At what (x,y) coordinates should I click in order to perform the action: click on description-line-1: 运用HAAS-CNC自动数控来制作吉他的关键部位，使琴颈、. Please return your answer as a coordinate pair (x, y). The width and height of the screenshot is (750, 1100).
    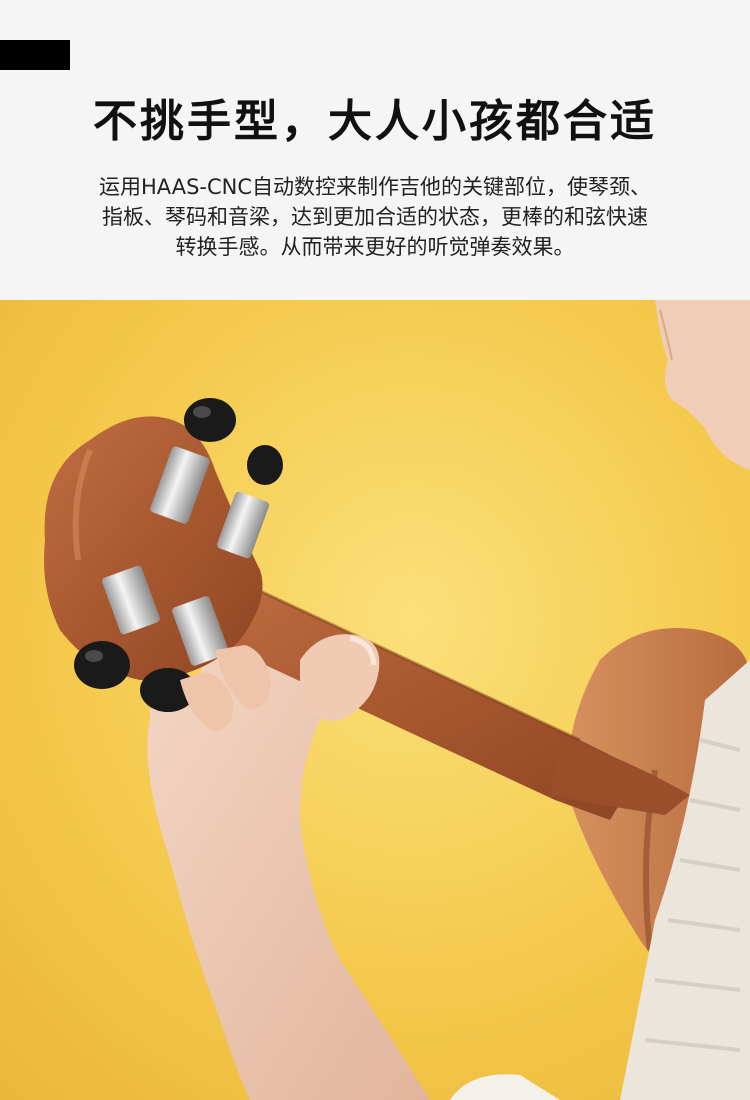
    Looking at the image, I should click on (375, 187).